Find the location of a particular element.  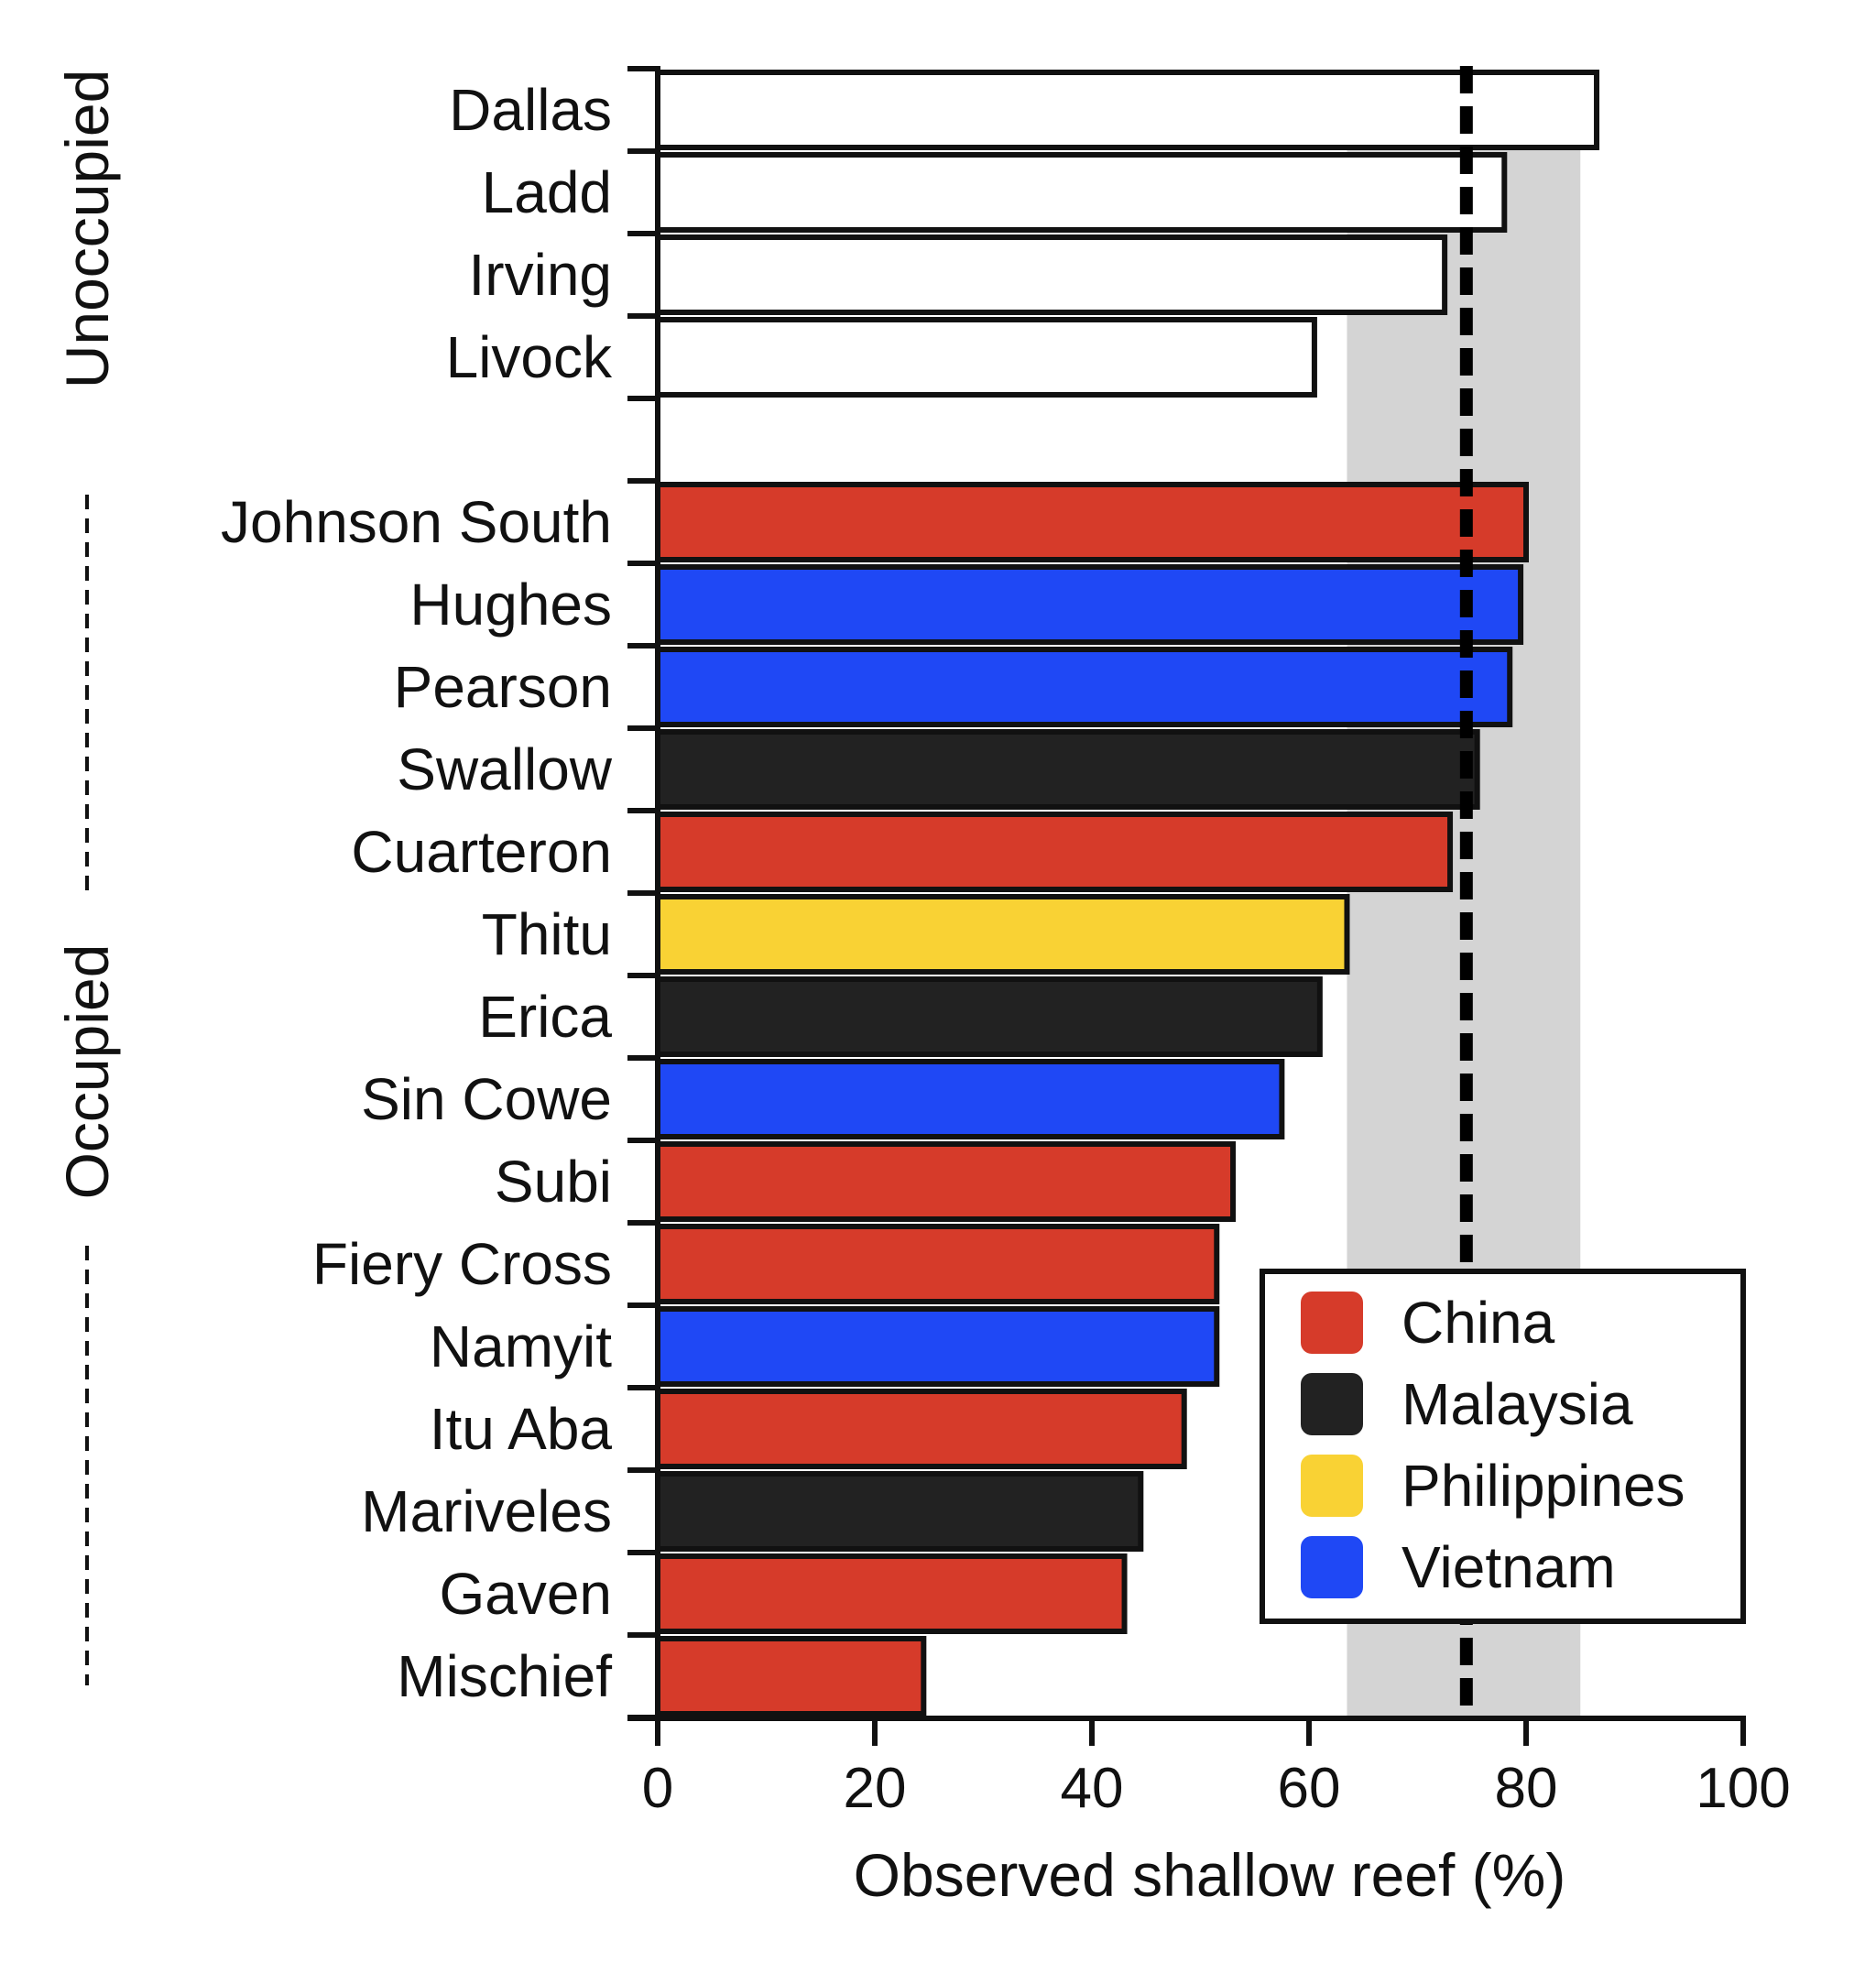

bar-sin-cowe is located at coordinates (970, 1099).